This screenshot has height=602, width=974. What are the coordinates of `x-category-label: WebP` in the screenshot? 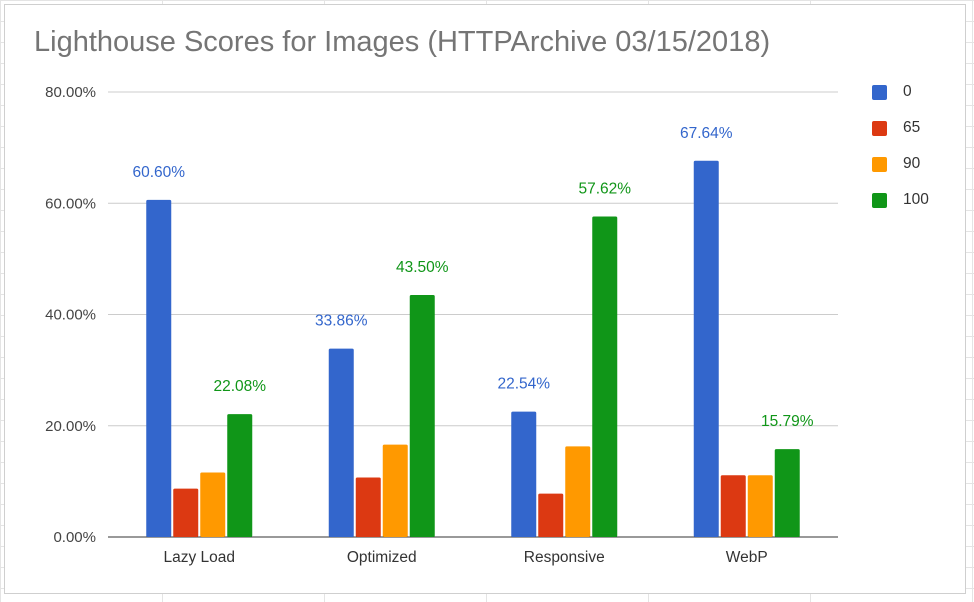 It's located at (747, 557).